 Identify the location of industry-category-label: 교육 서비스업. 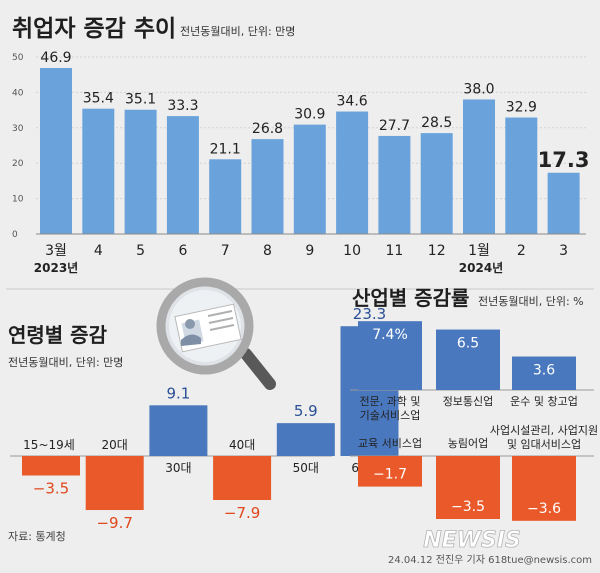
(390, 443).